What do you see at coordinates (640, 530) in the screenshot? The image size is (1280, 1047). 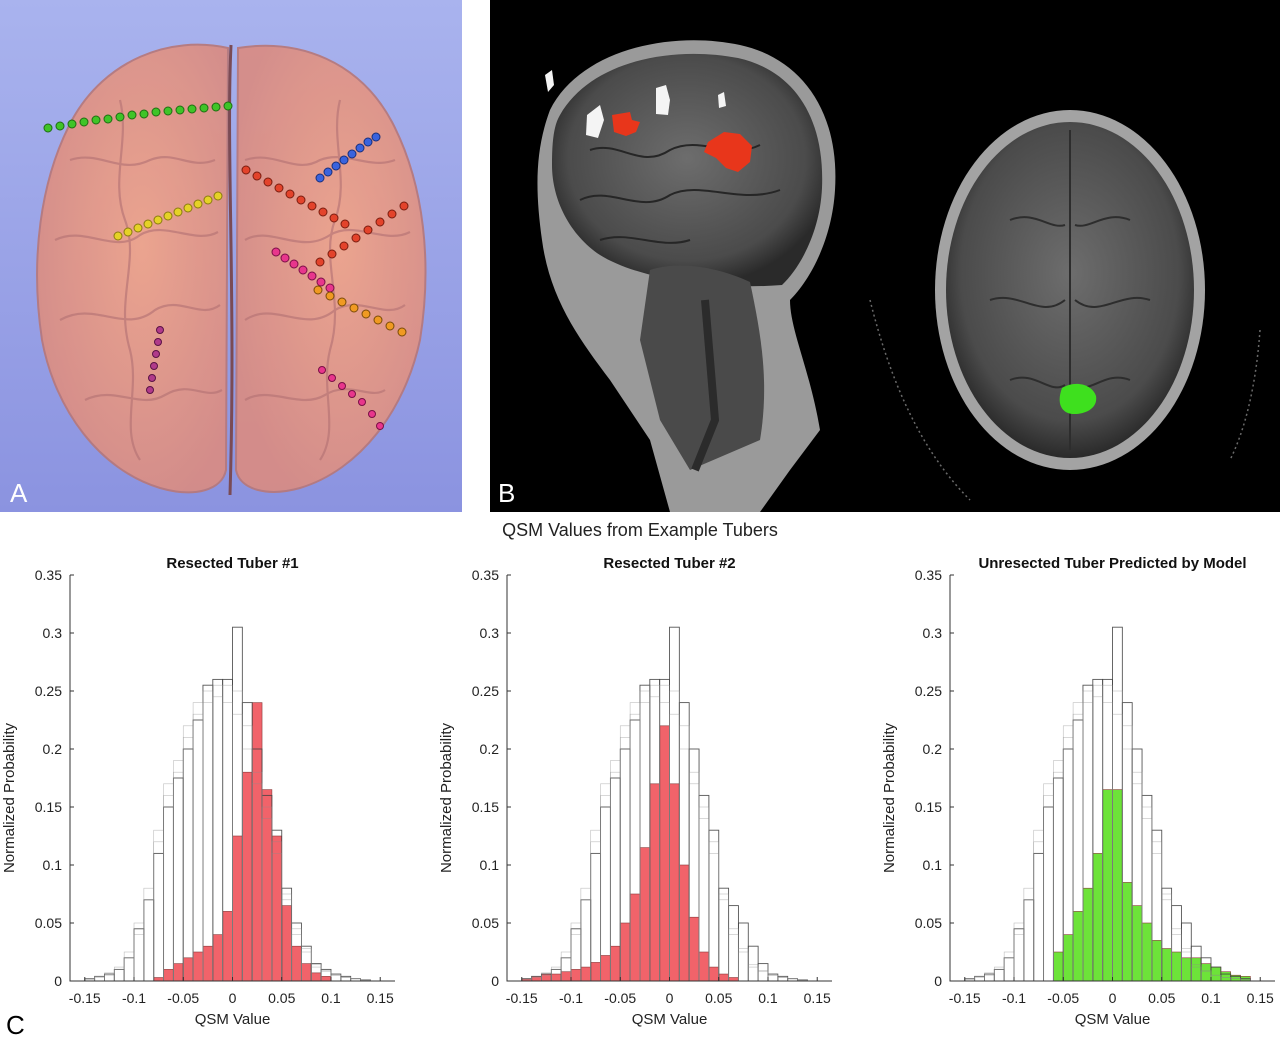 I see `figure-title: QSM Values from Example Tubers` at bounding box center [640, 530].